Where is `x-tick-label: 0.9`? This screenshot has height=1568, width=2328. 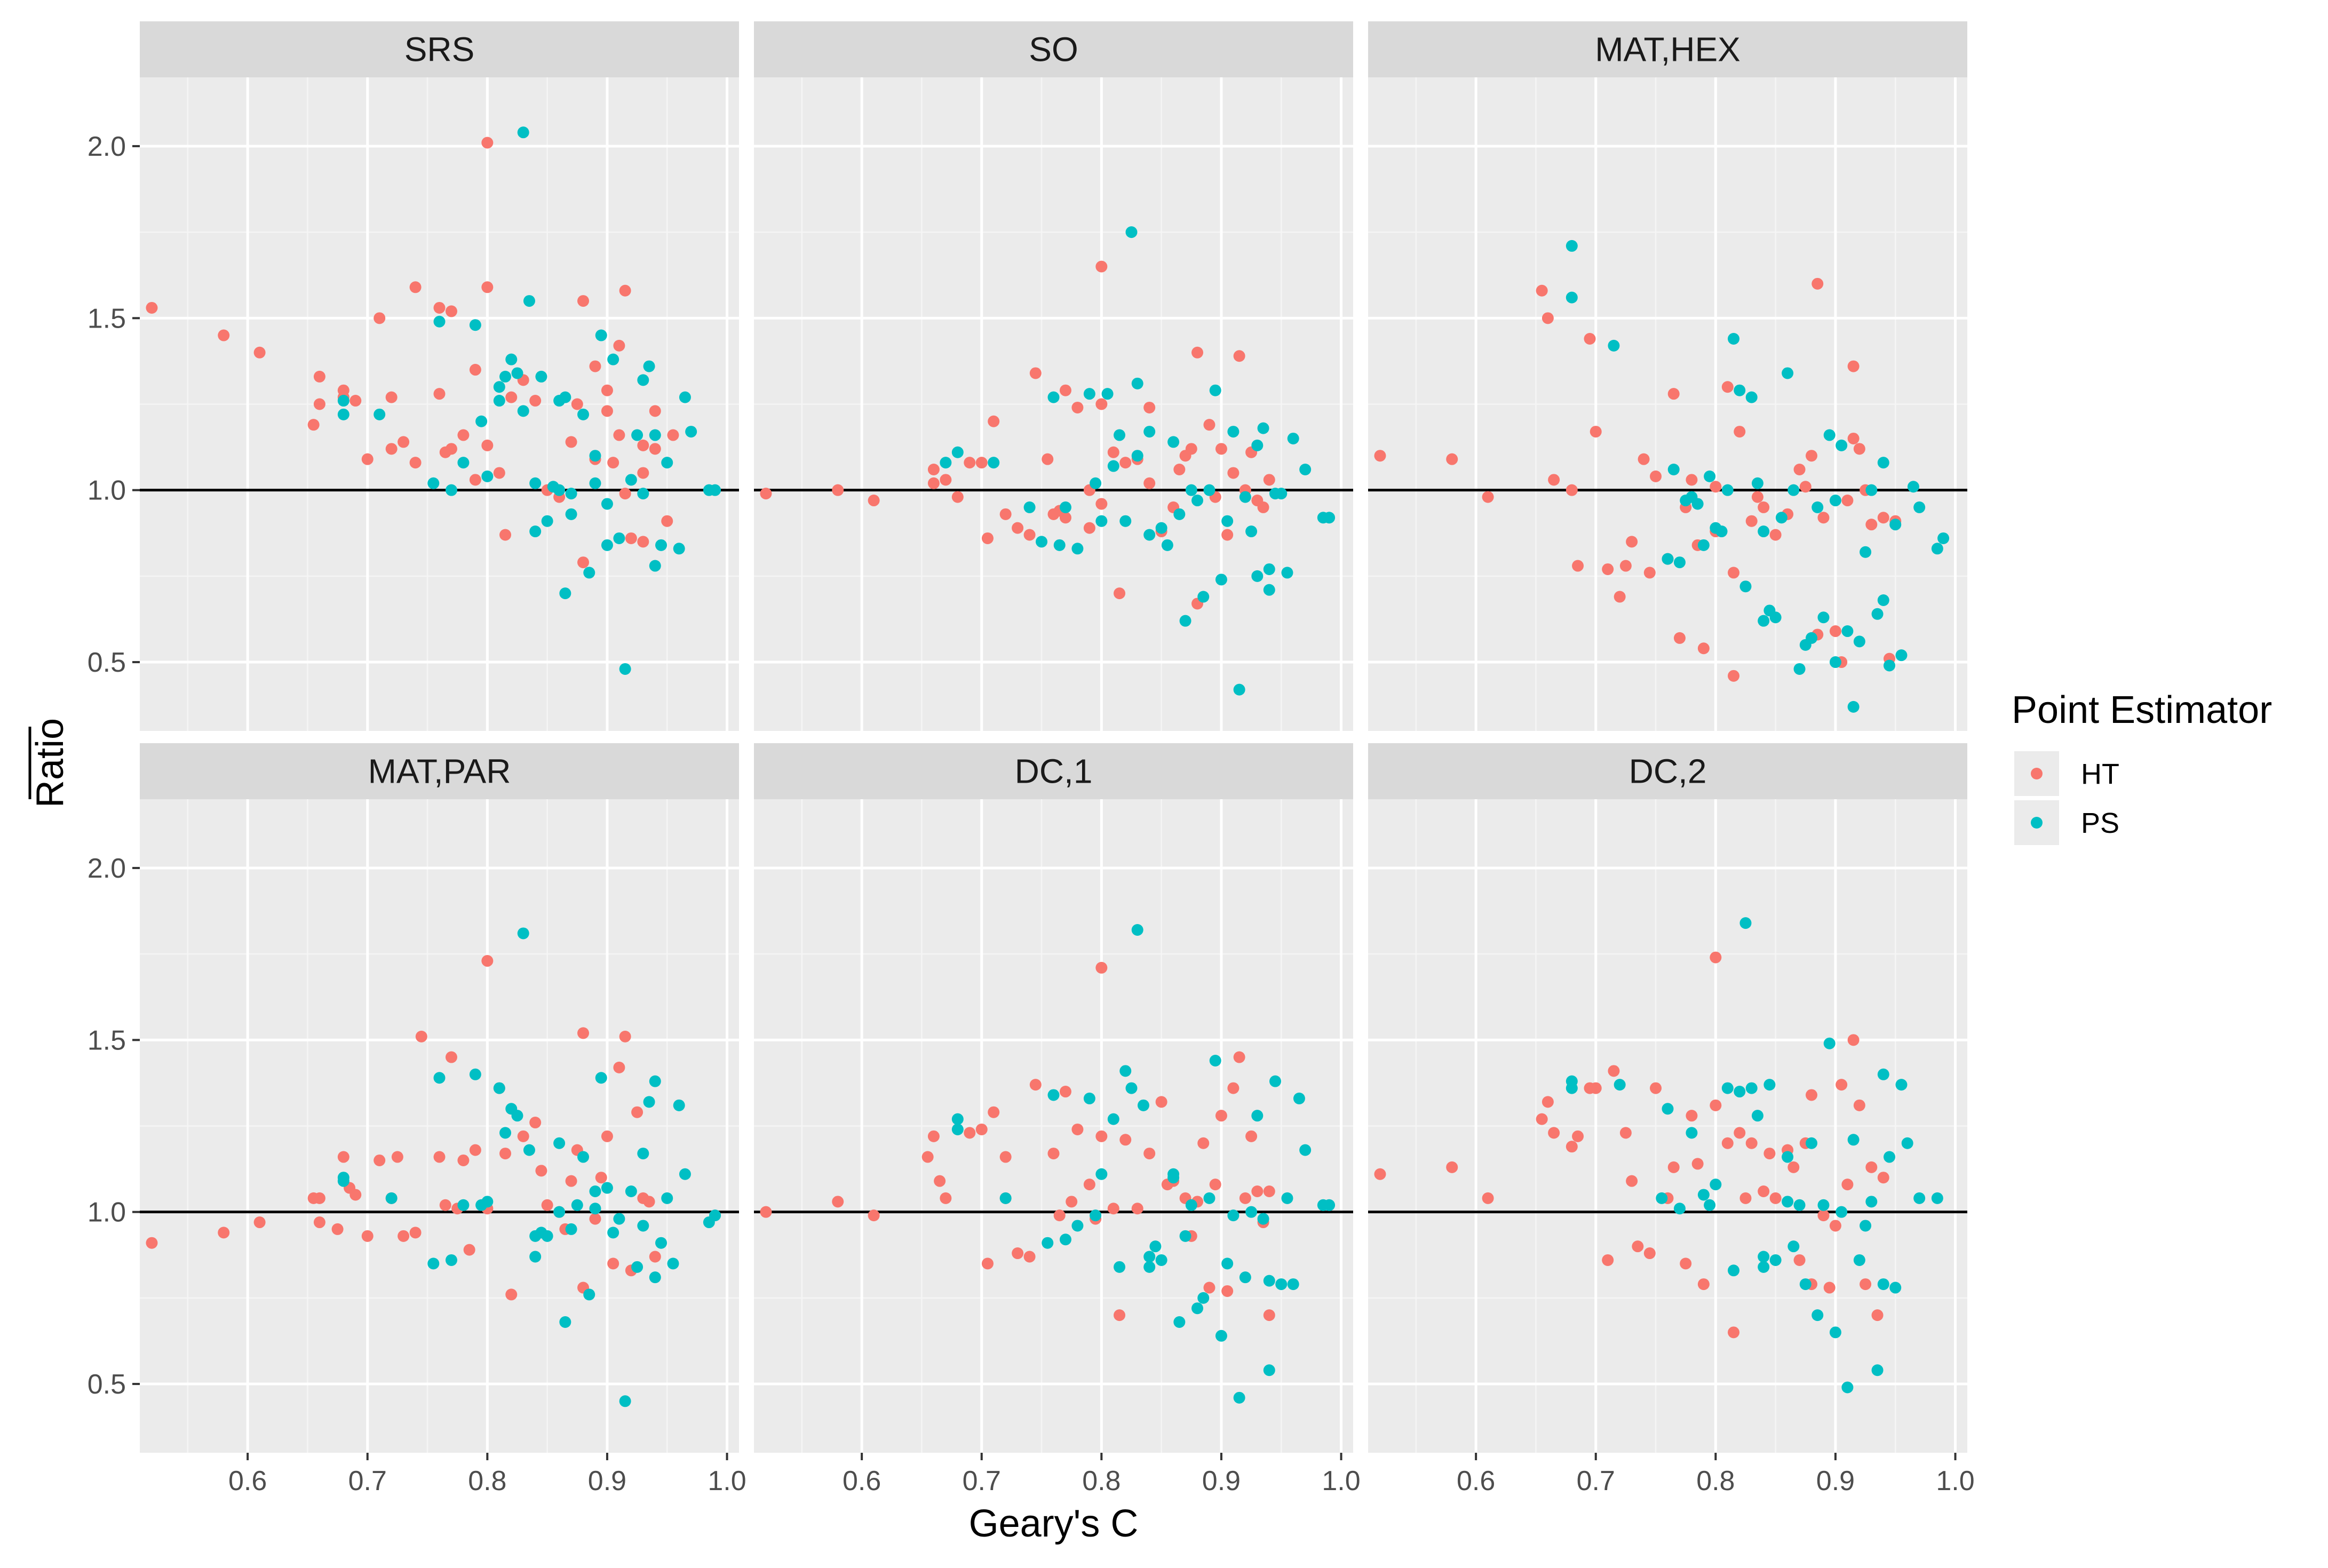
x-tick-label: 0.9 is located at coordinates (1836, 1481).